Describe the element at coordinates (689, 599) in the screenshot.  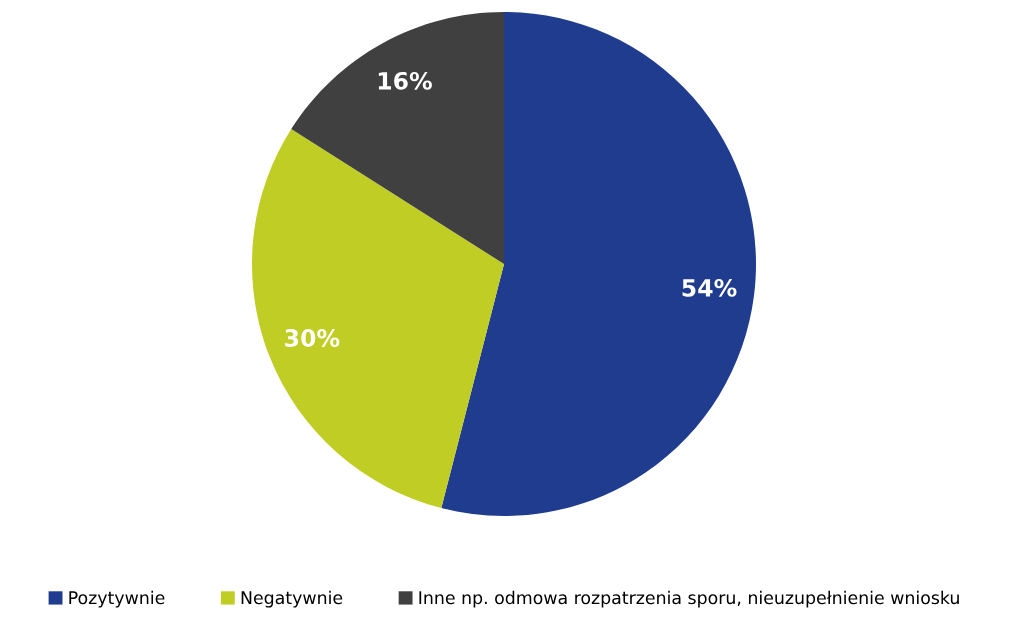
I see `legend-label: Inne np. odmowa rozpatrzenia sporu, nieuzupełnienie wniosku` at that location.